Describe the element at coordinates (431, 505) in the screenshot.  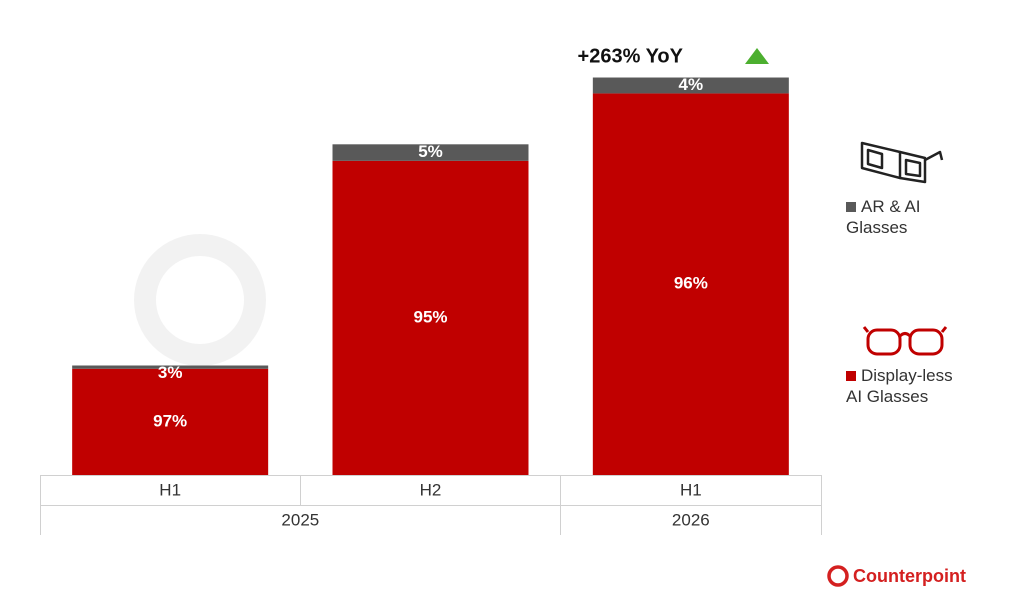
I see `category-axis` at that location.